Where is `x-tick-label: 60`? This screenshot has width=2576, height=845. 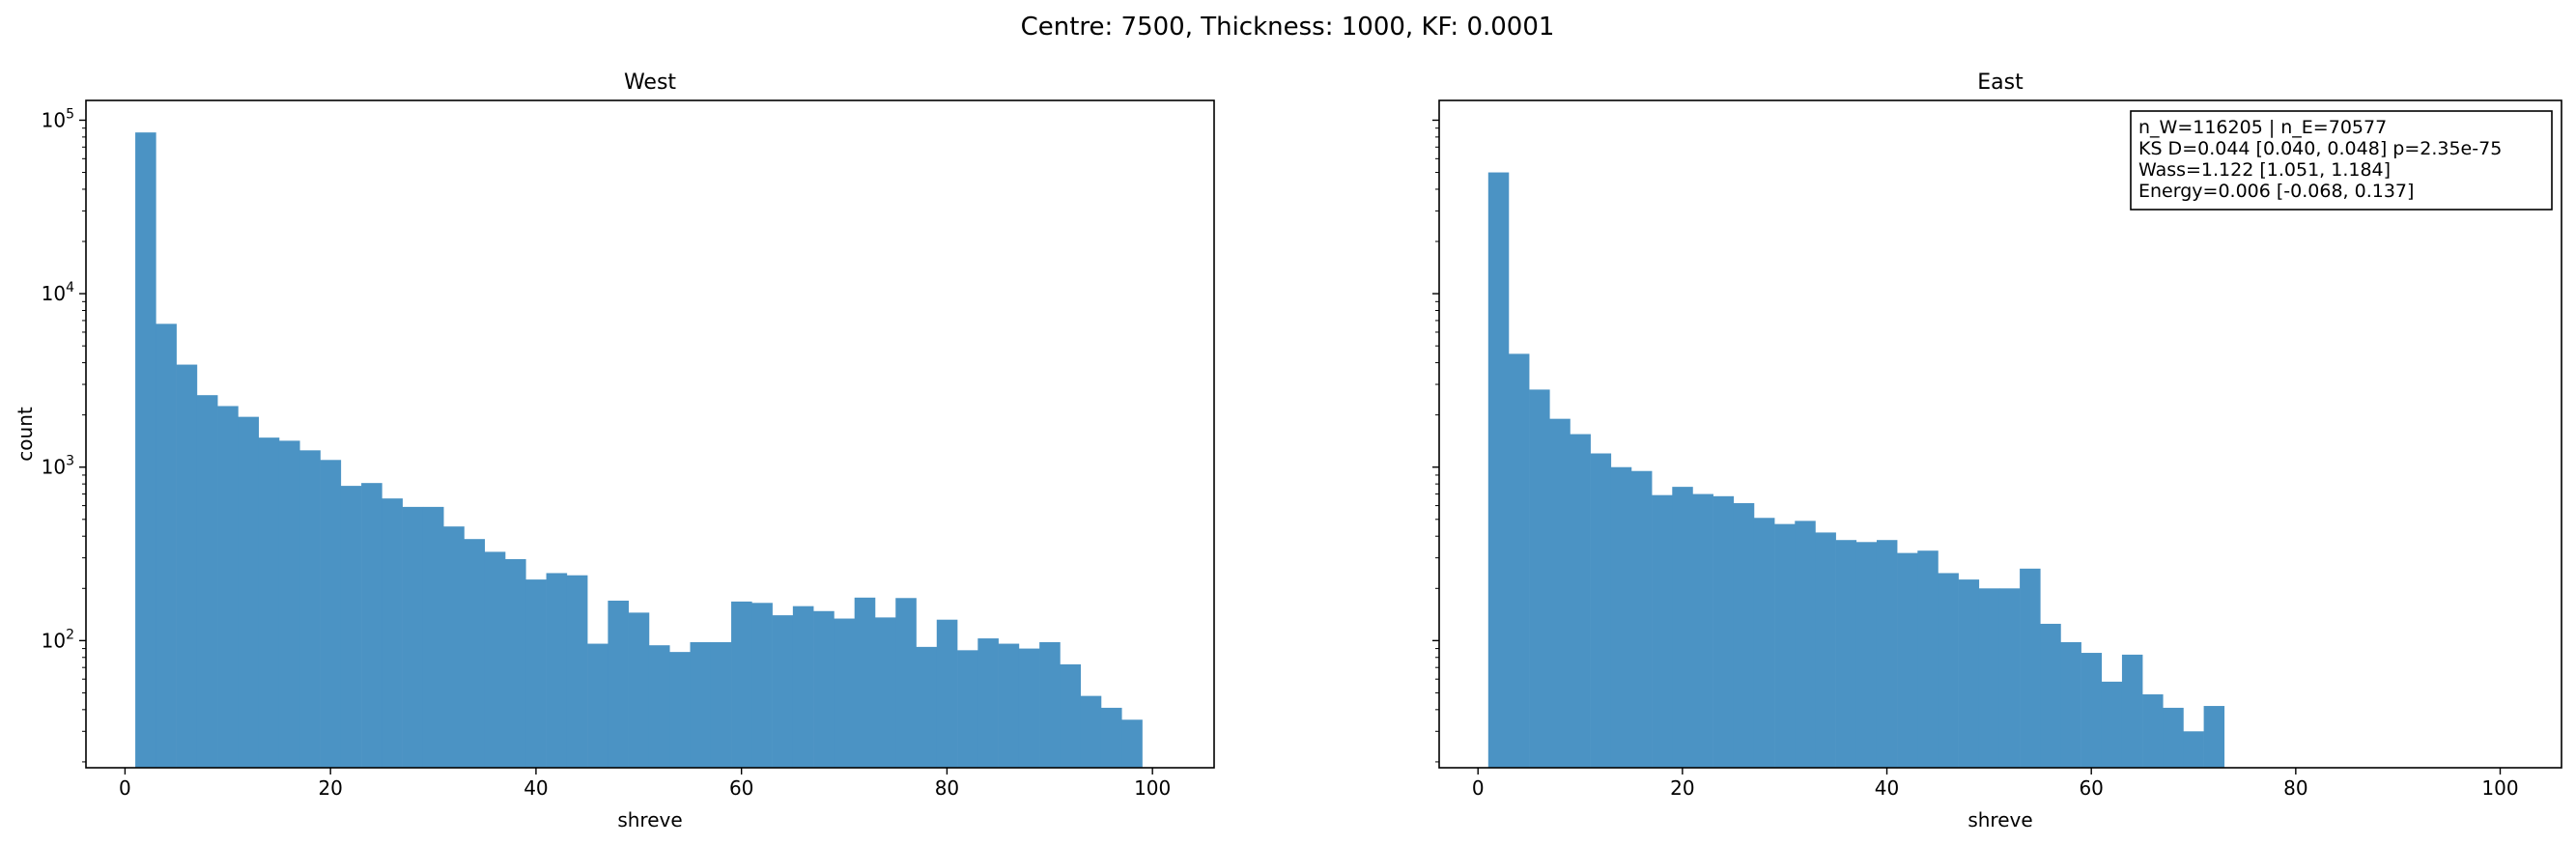
x-tick-label: 60 is located at coordinates (2091, 788).